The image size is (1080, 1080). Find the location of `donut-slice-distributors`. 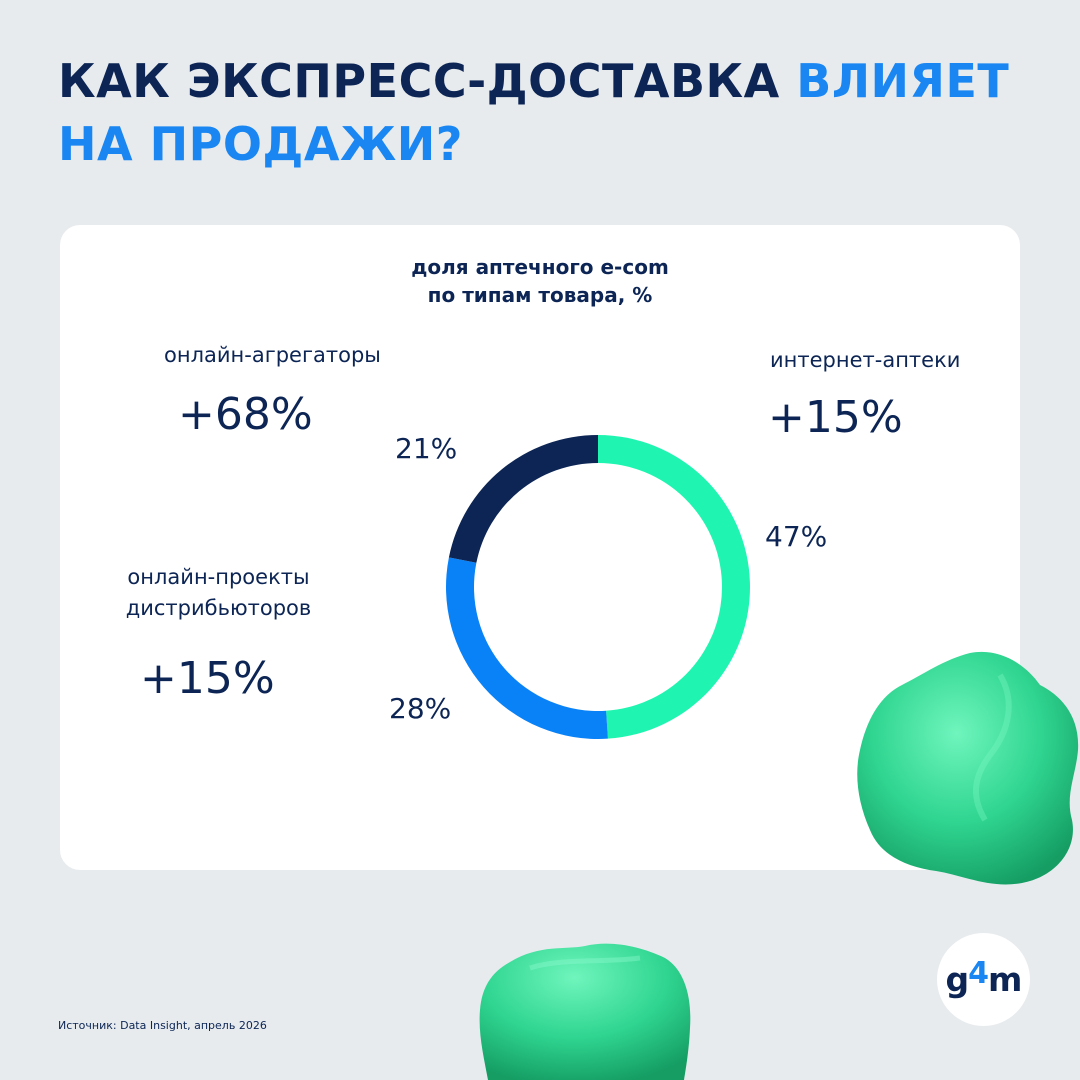

donut-slice-distributors is located at coordinates (527, 648).